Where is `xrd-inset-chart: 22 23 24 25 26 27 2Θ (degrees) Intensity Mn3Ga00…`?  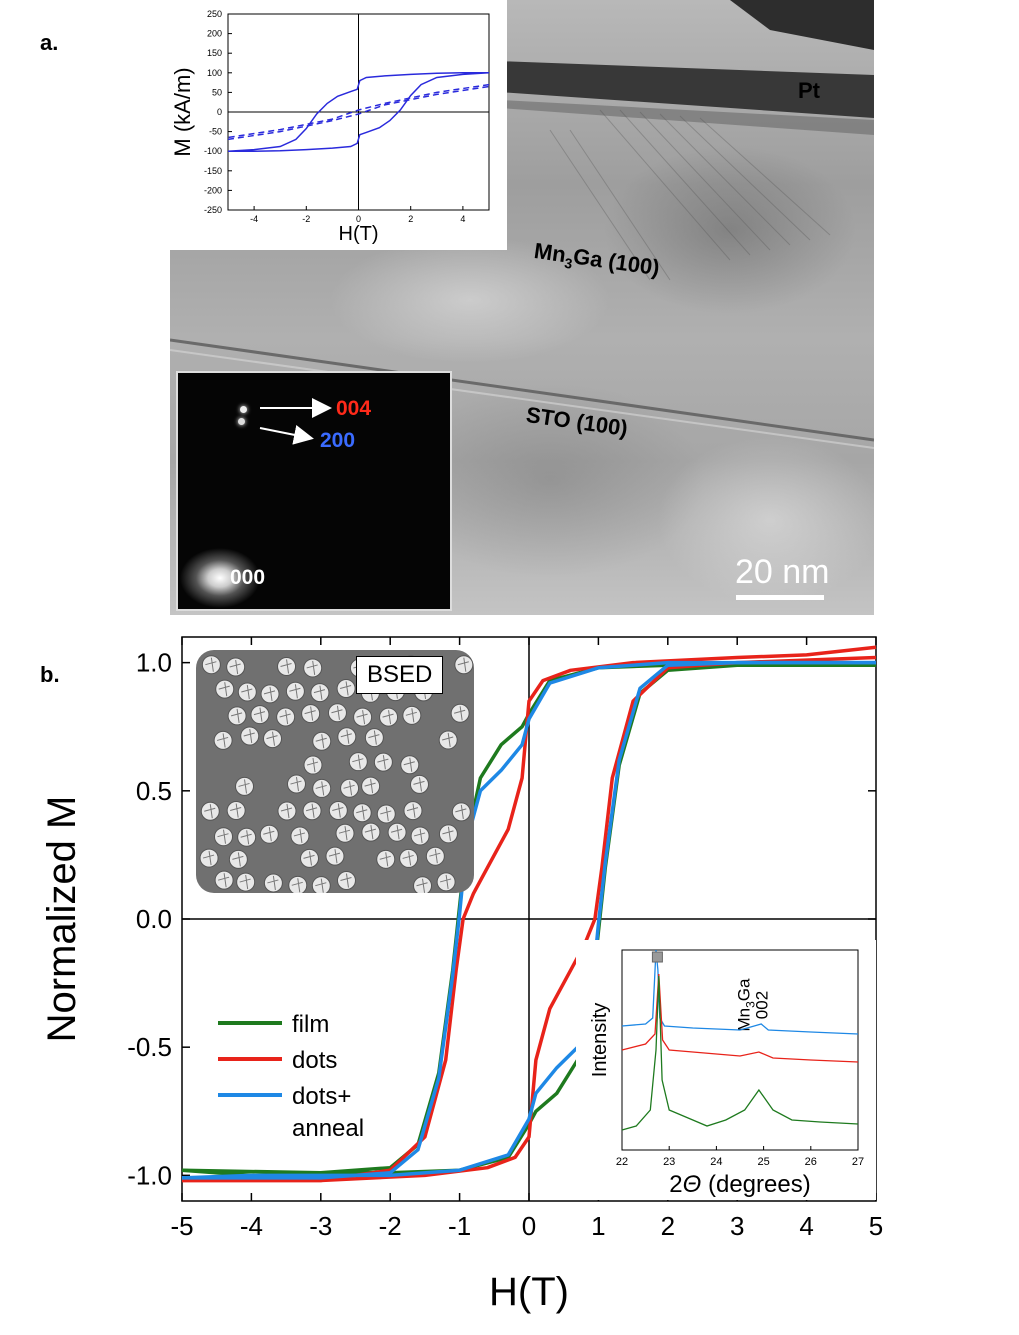
xrd-inset-chart: 22 23 24 25 26 27 2Θ (degrees) Intensity Mn3Ga00… is located at coordinates (726, 1070).